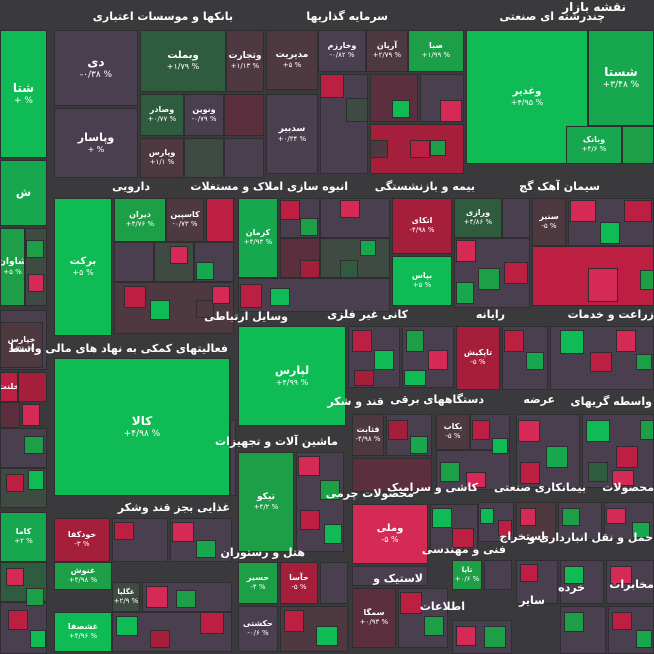 This screenshot has width=654, height=654. Describe the element at coordinates (23, 94) in the screenshot. I see `stock-tile: شتا + %` at that location.